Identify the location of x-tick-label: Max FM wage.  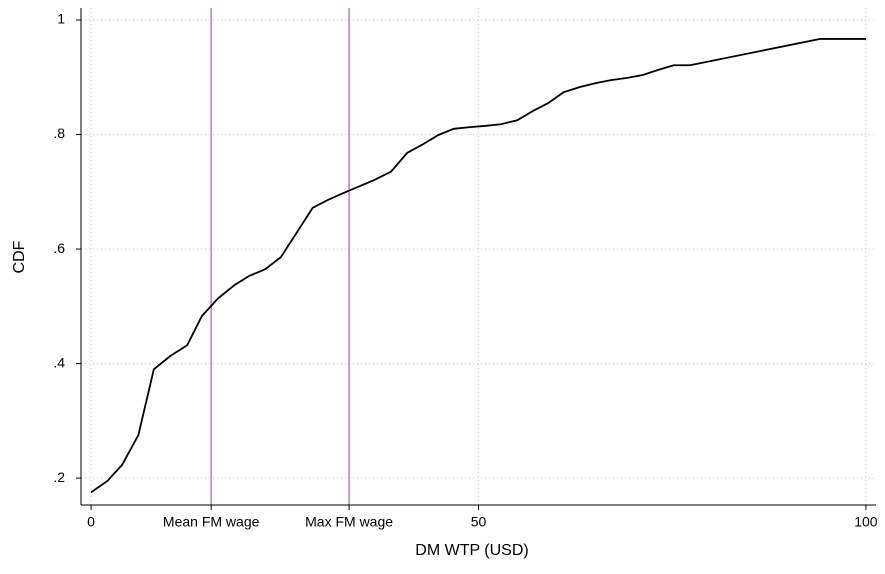
(349, 522).